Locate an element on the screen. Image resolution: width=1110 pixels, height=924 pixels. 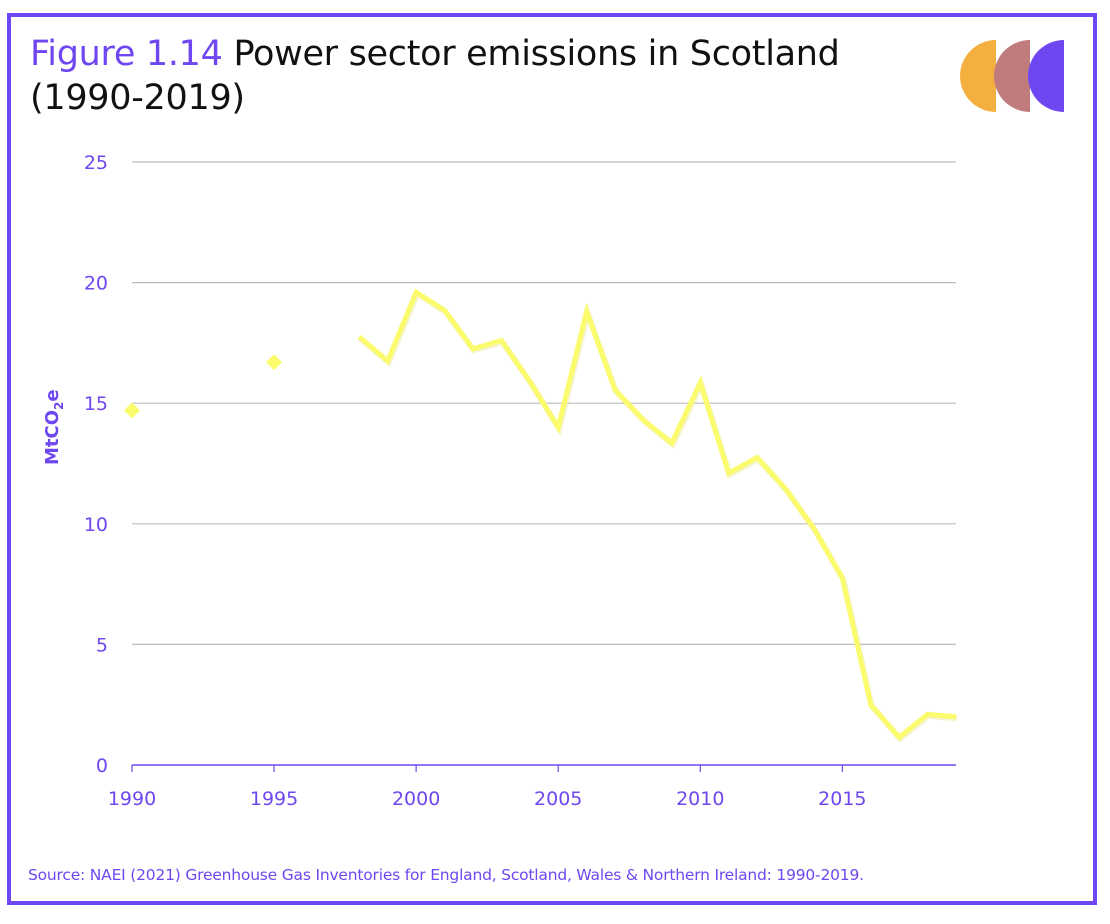
y-tick-label: 0 is located at coordinates (102, 766).